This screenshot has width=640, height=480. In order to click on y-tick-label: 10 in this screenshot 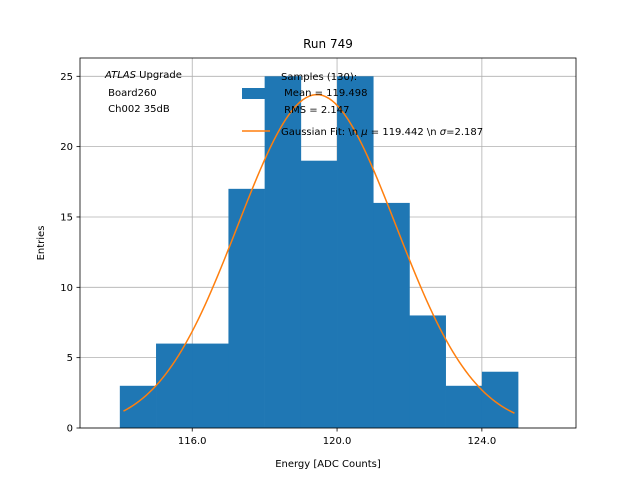, I will do `click(66, 288)`.